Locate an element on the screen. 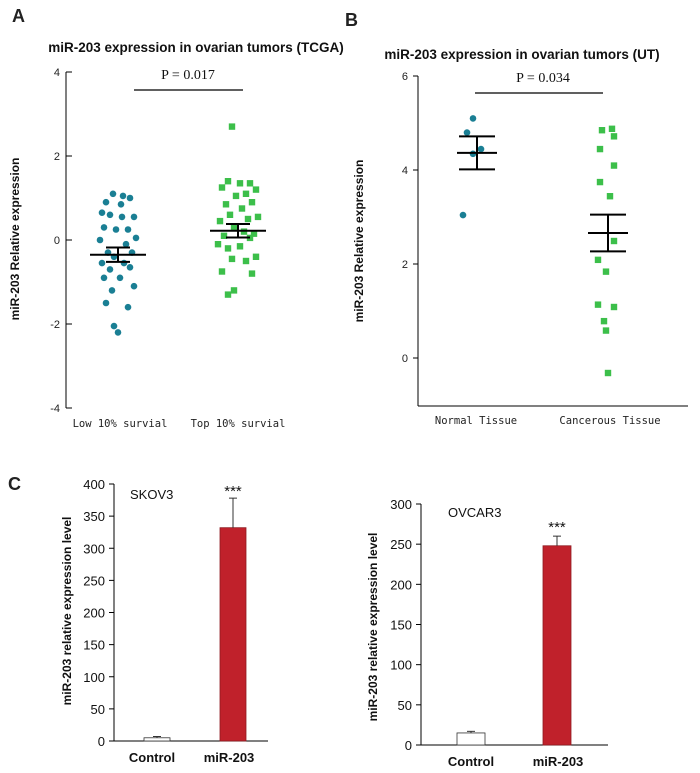 The width and height of the screenshot is (700, 773). chart-b-xtick-label: Normal Tissue is located at coordinates (476, 421).